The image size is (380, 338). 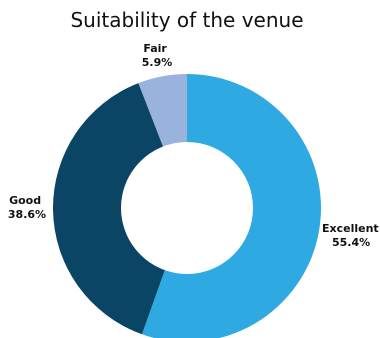 What do you see at coordinates (186, 20) in the screenshot?
I see `chart-title: Suitability of the venue` at bounding box center [186, 20].